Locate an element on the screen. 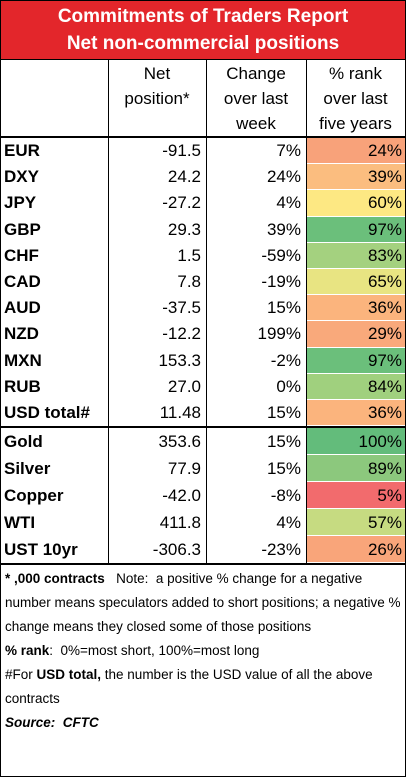  column-header: Net is located at coordinates (157, 73).